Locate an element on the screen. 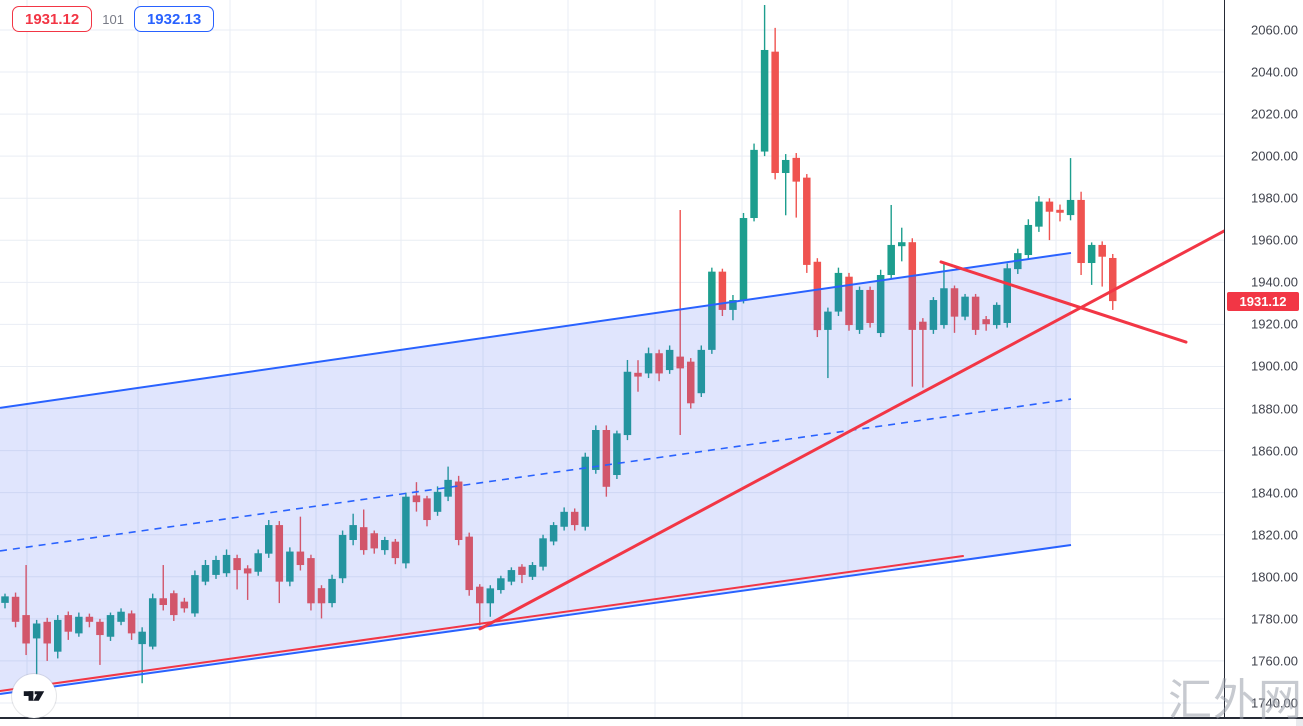  support-along-lows is located at coordinates (482, 623).